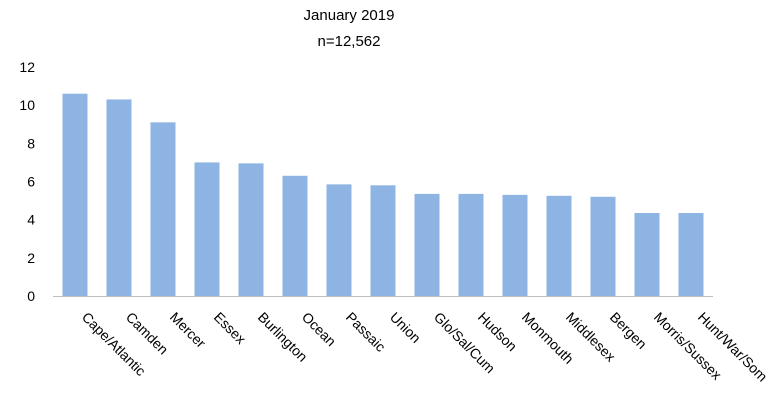 The width and height of the screenshot is (776, 401). Describe the element at coordinates (31, 258) in the screenshot. I see `y-tick-label: 2` at that location.